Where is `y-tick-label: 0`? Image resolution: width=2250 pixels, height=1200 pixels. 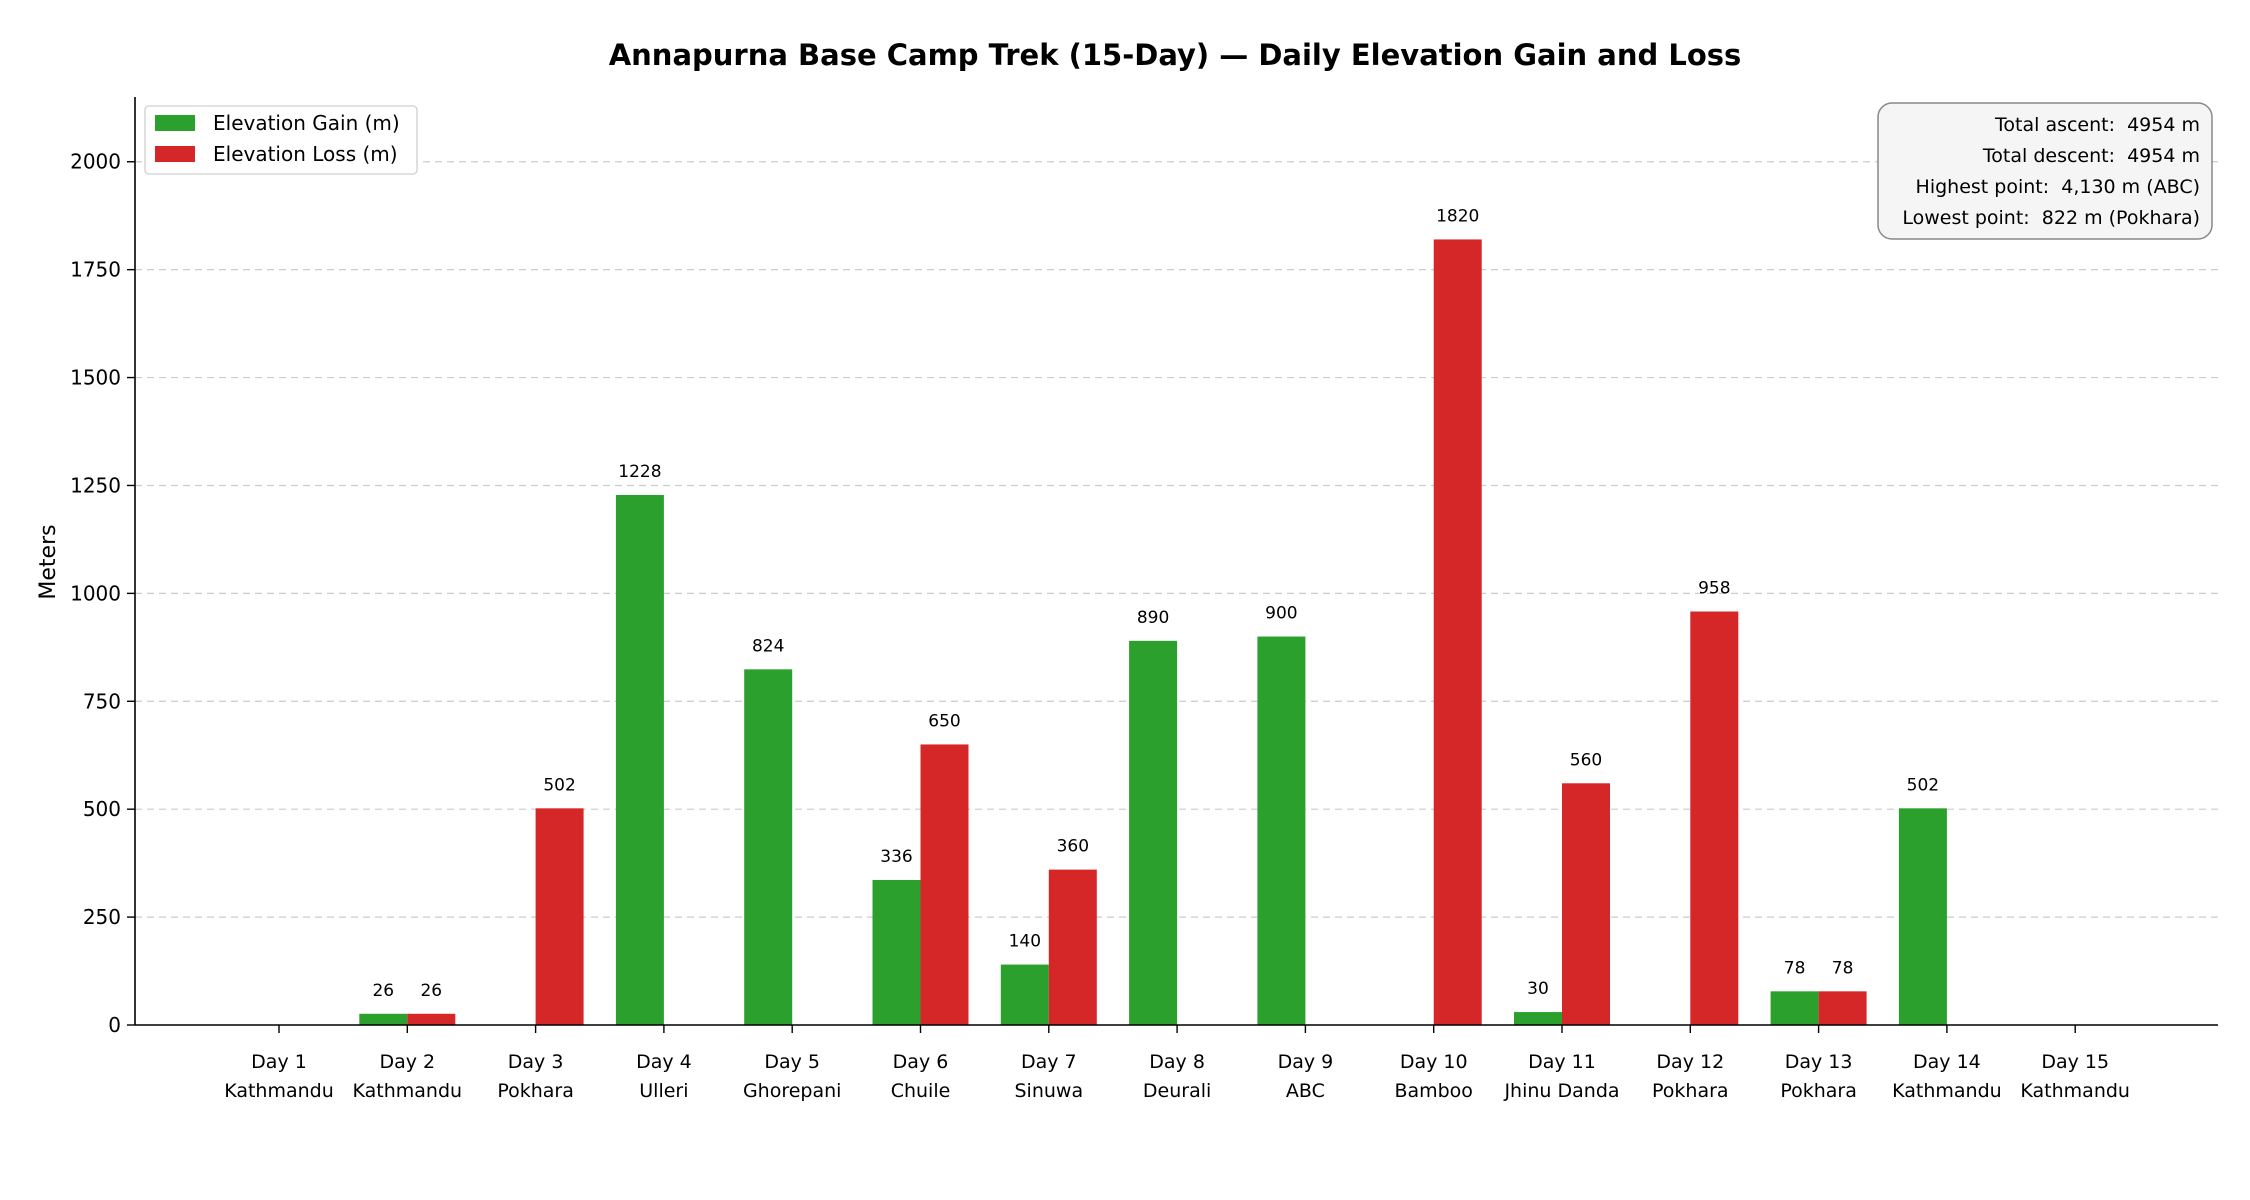 y-tick-label: 0 is located at coordinates (114, 1025).